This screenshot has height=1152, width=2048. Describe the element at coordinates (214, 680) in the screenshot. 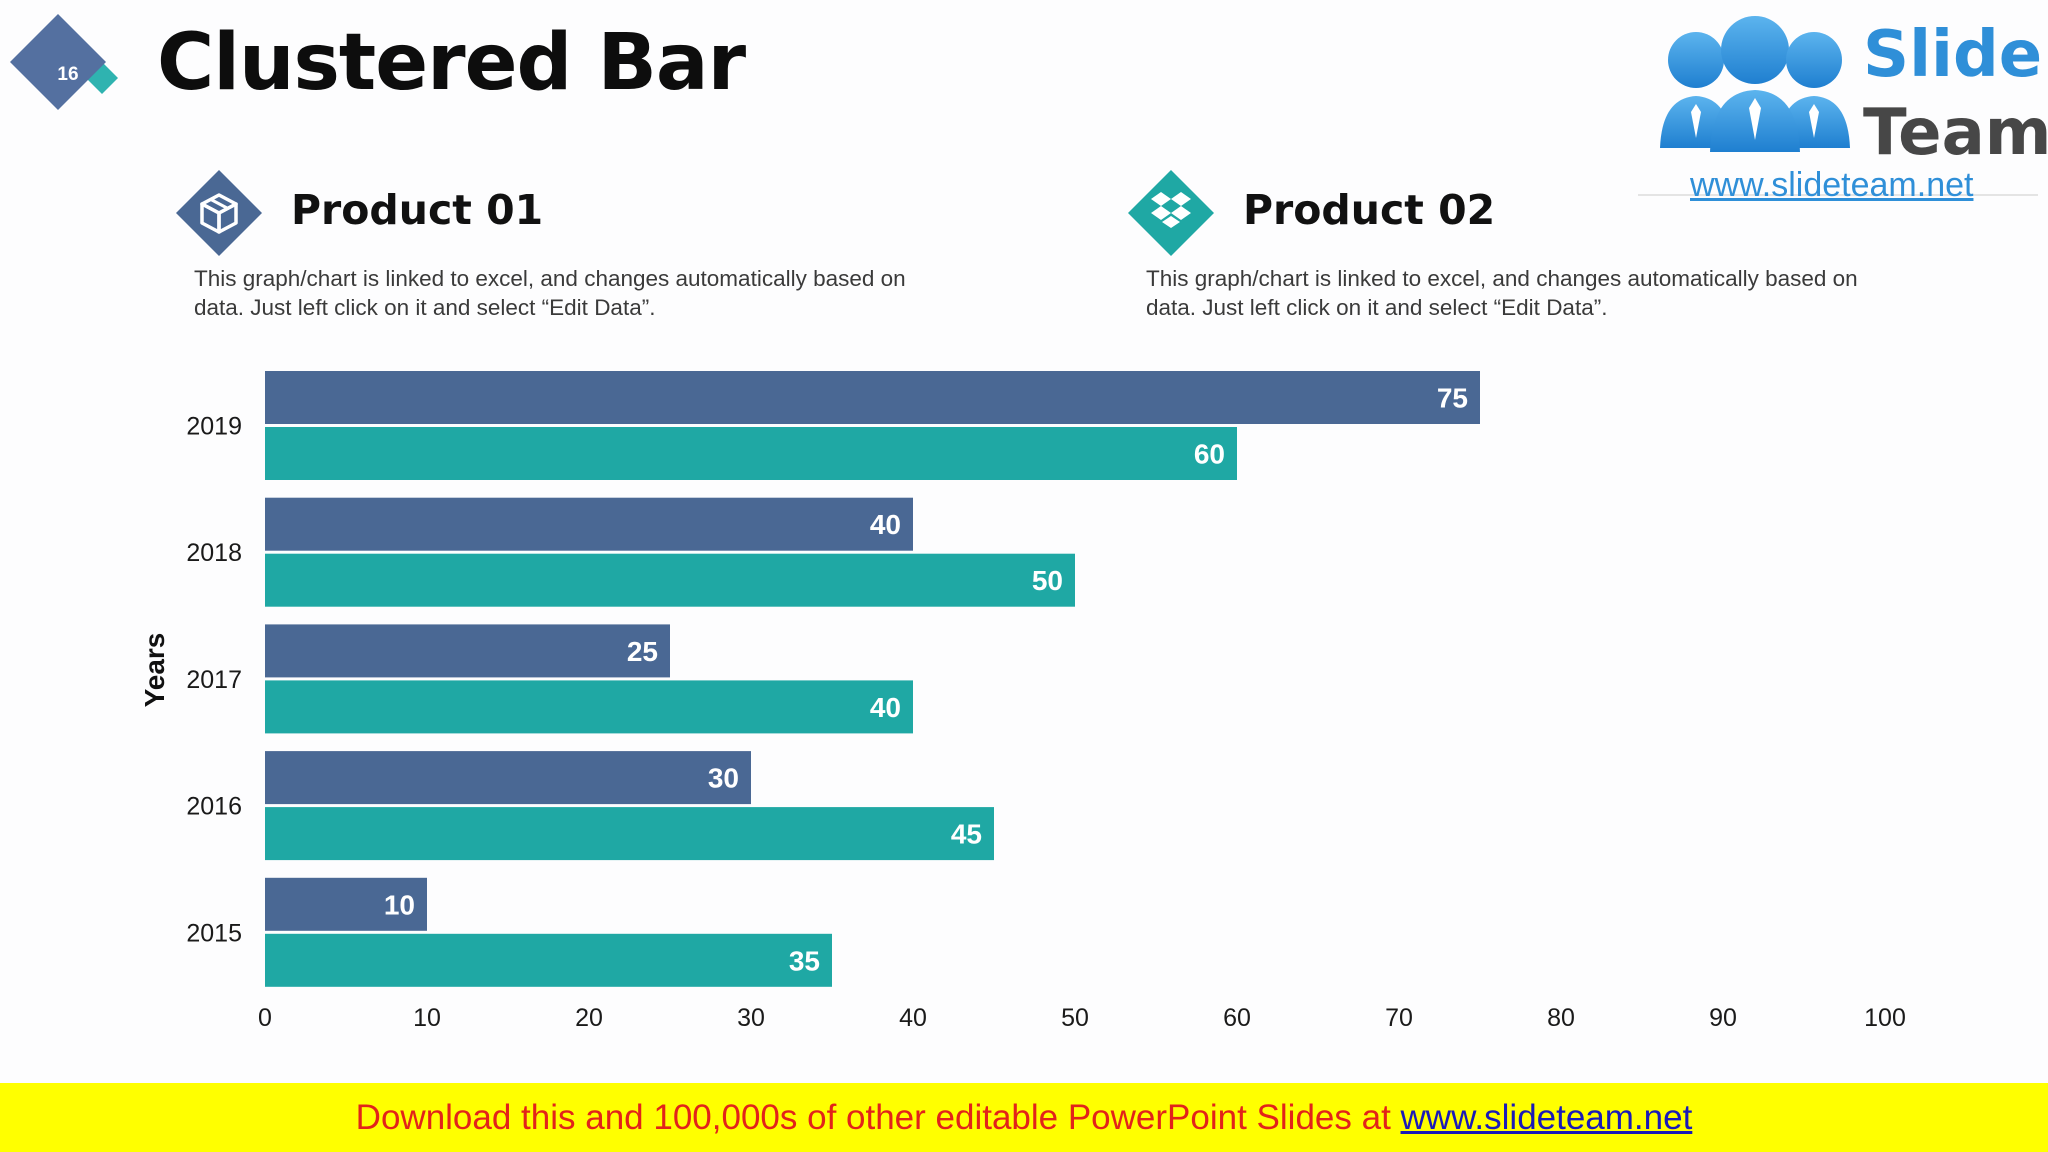

I see `y-tick-label-2017: 2017` at that location.